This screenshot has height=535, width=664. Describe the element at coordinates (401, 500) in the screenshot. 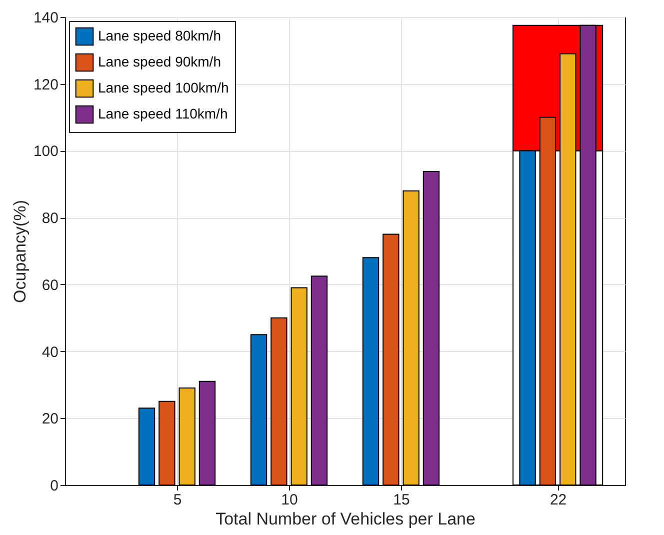

I see `x-tick-label: 15` at that location.